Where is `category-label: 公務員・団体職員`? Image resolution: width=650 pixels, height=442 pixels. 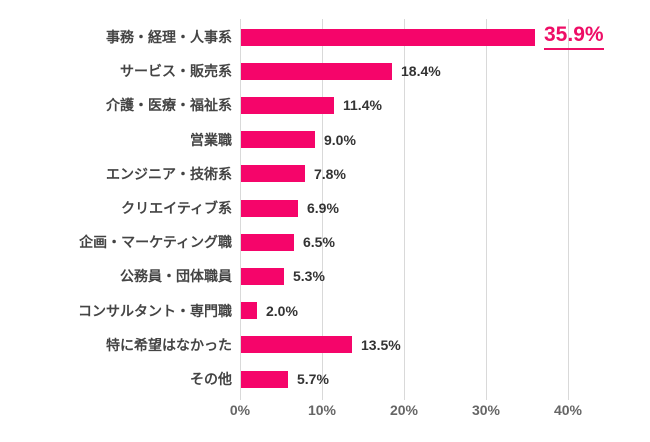
category-label: 公務員・団体職員 is located at coordinates (176, 276).